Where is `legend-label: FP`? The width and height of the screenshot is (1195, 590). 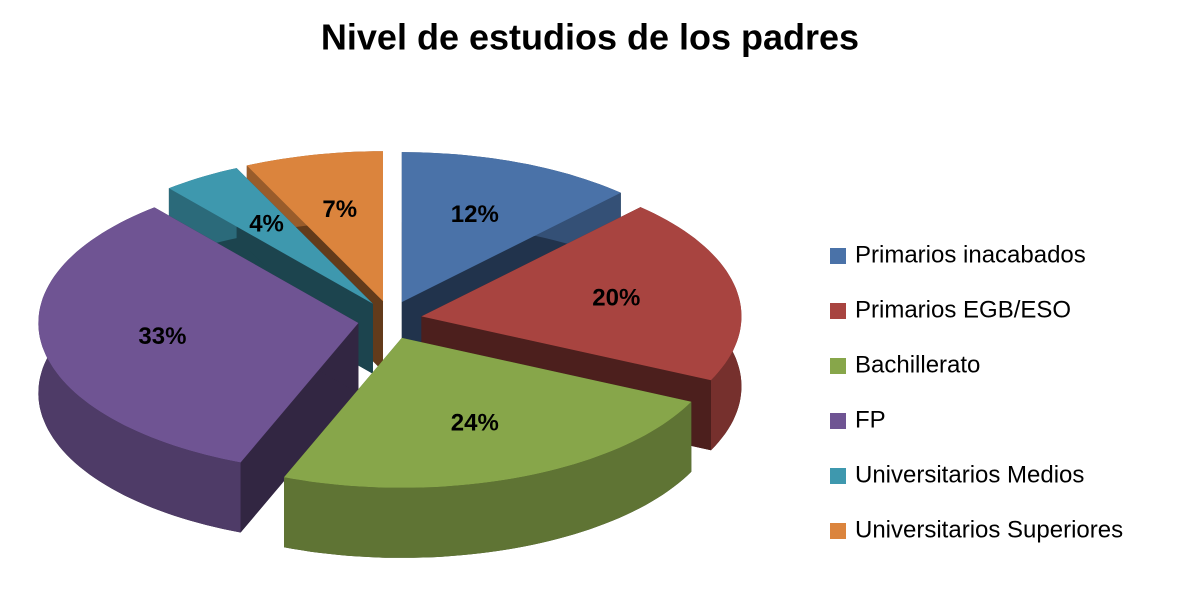
legend-label: FP is located at coordinates (870, 419).